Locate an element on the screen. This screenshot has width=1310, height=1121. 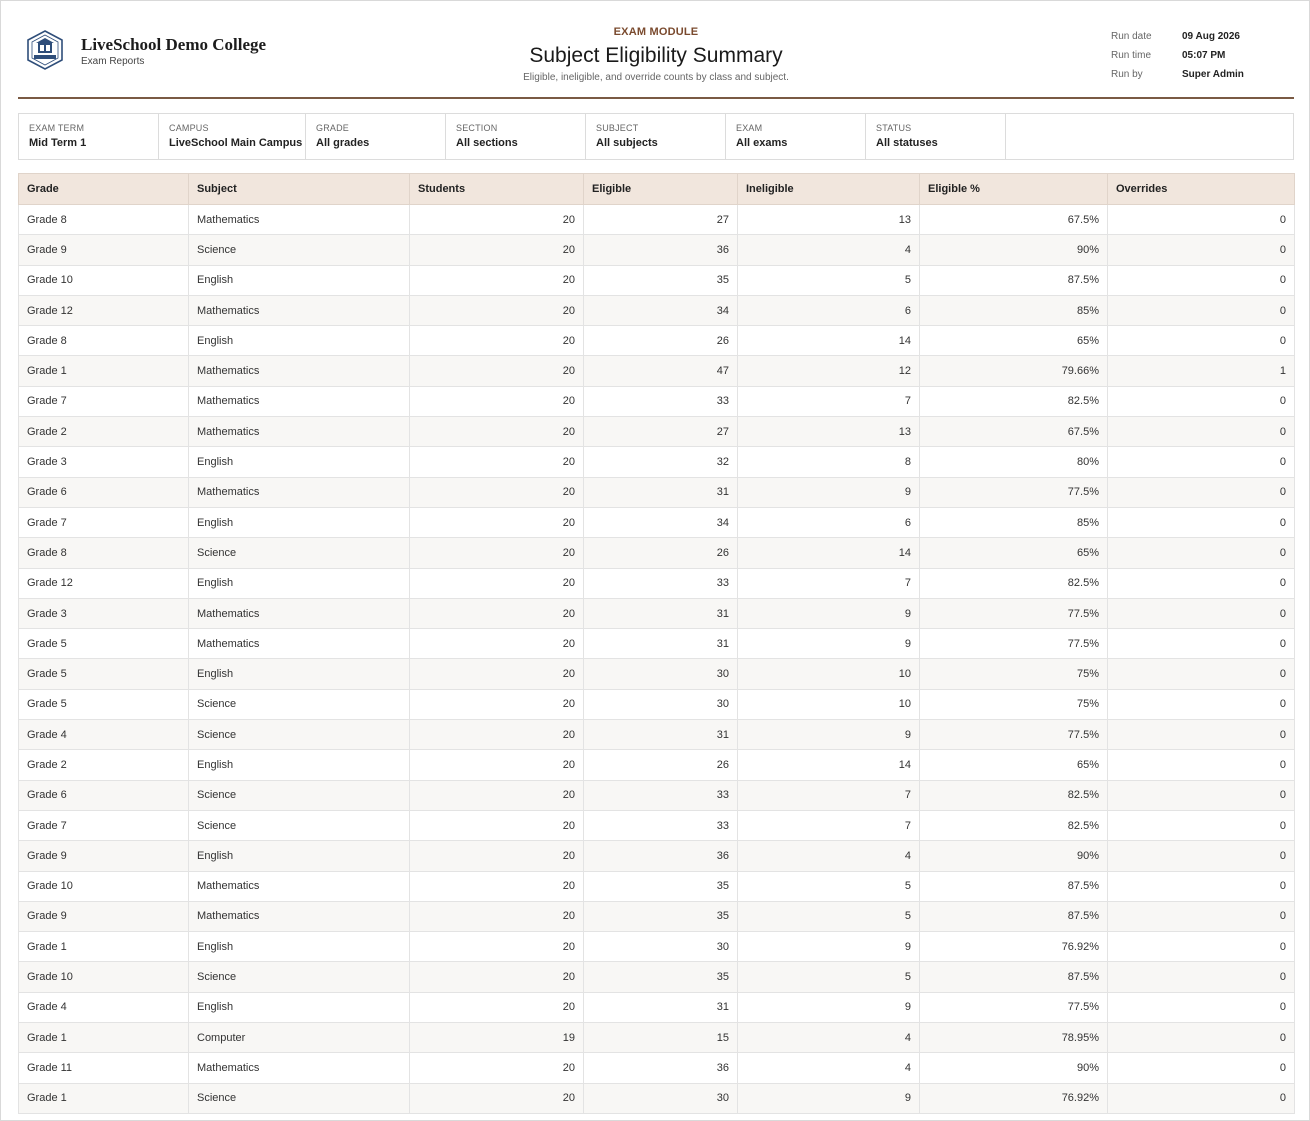
cell-ineligible: 8 is located at coordinates (828, 462).